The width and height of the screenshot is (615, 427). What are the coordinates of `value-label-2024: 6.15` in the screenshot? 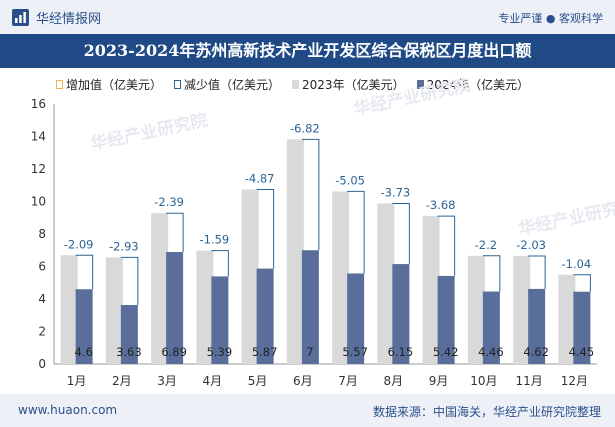 It's located at (401, 352).